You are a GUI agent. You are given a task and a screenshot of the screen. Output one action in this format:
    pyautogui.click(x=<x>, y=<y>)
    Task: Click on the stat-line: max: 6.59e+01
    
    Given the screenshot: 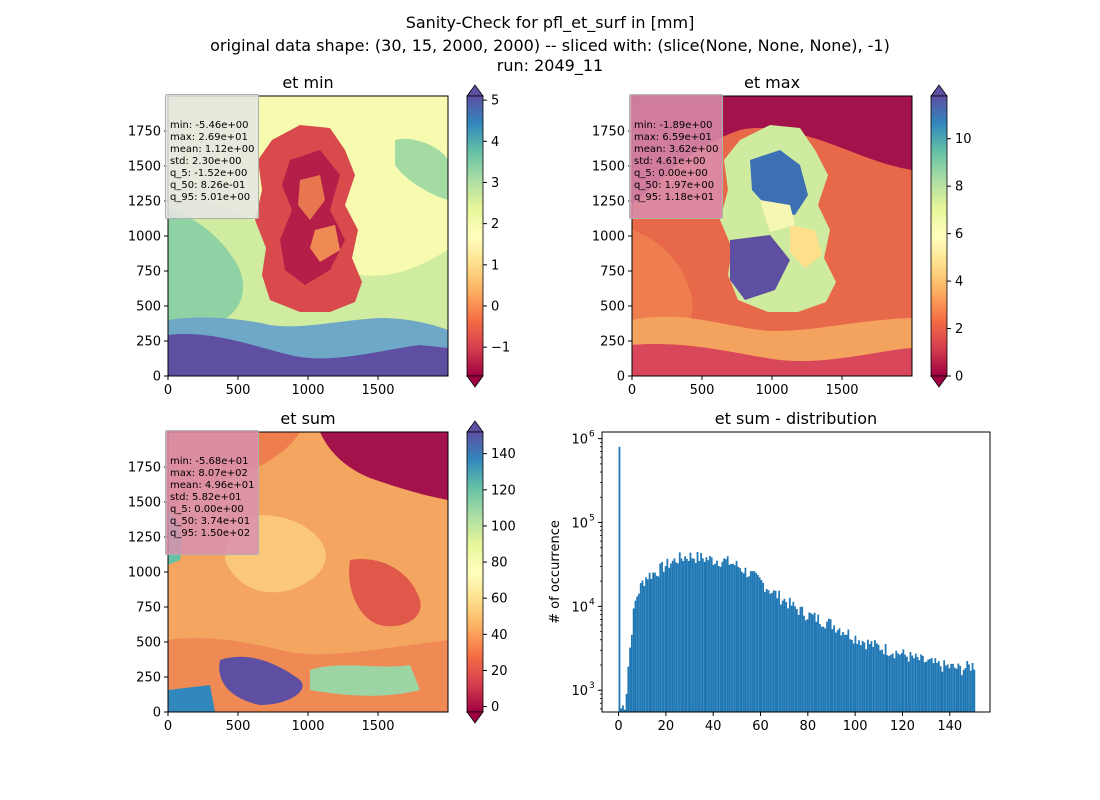 What is the action you would take?
    pyautogui.click(x=673, y=137)
    